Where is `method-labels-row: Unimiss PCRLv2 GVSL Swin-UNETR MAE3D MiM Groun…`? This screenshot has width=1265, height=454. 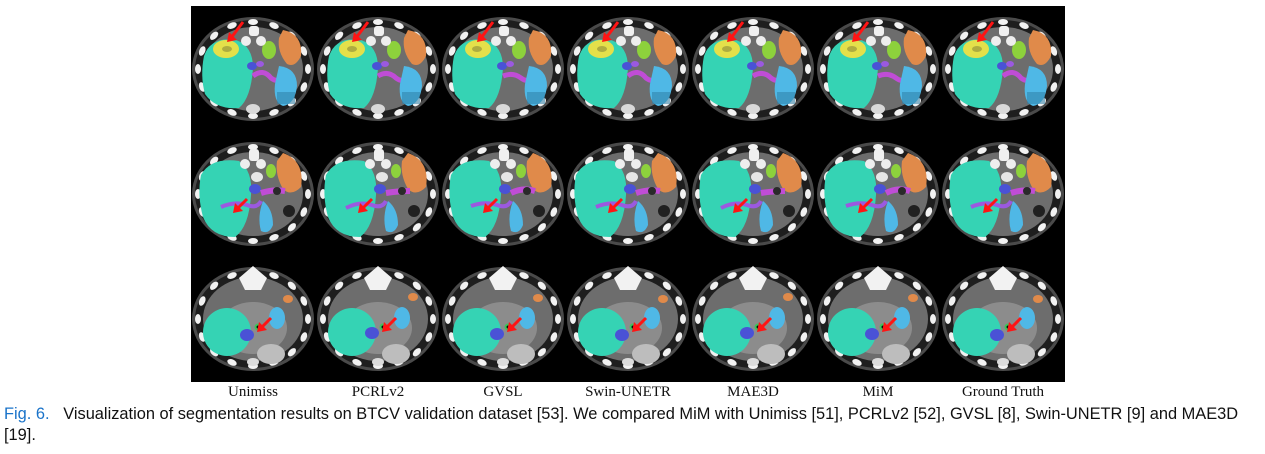 method-labels-row: Unimiss PCRLv2 GVSL Swin-UNETR MAE3D MiM Groun… is located at coordinates (628, 393).